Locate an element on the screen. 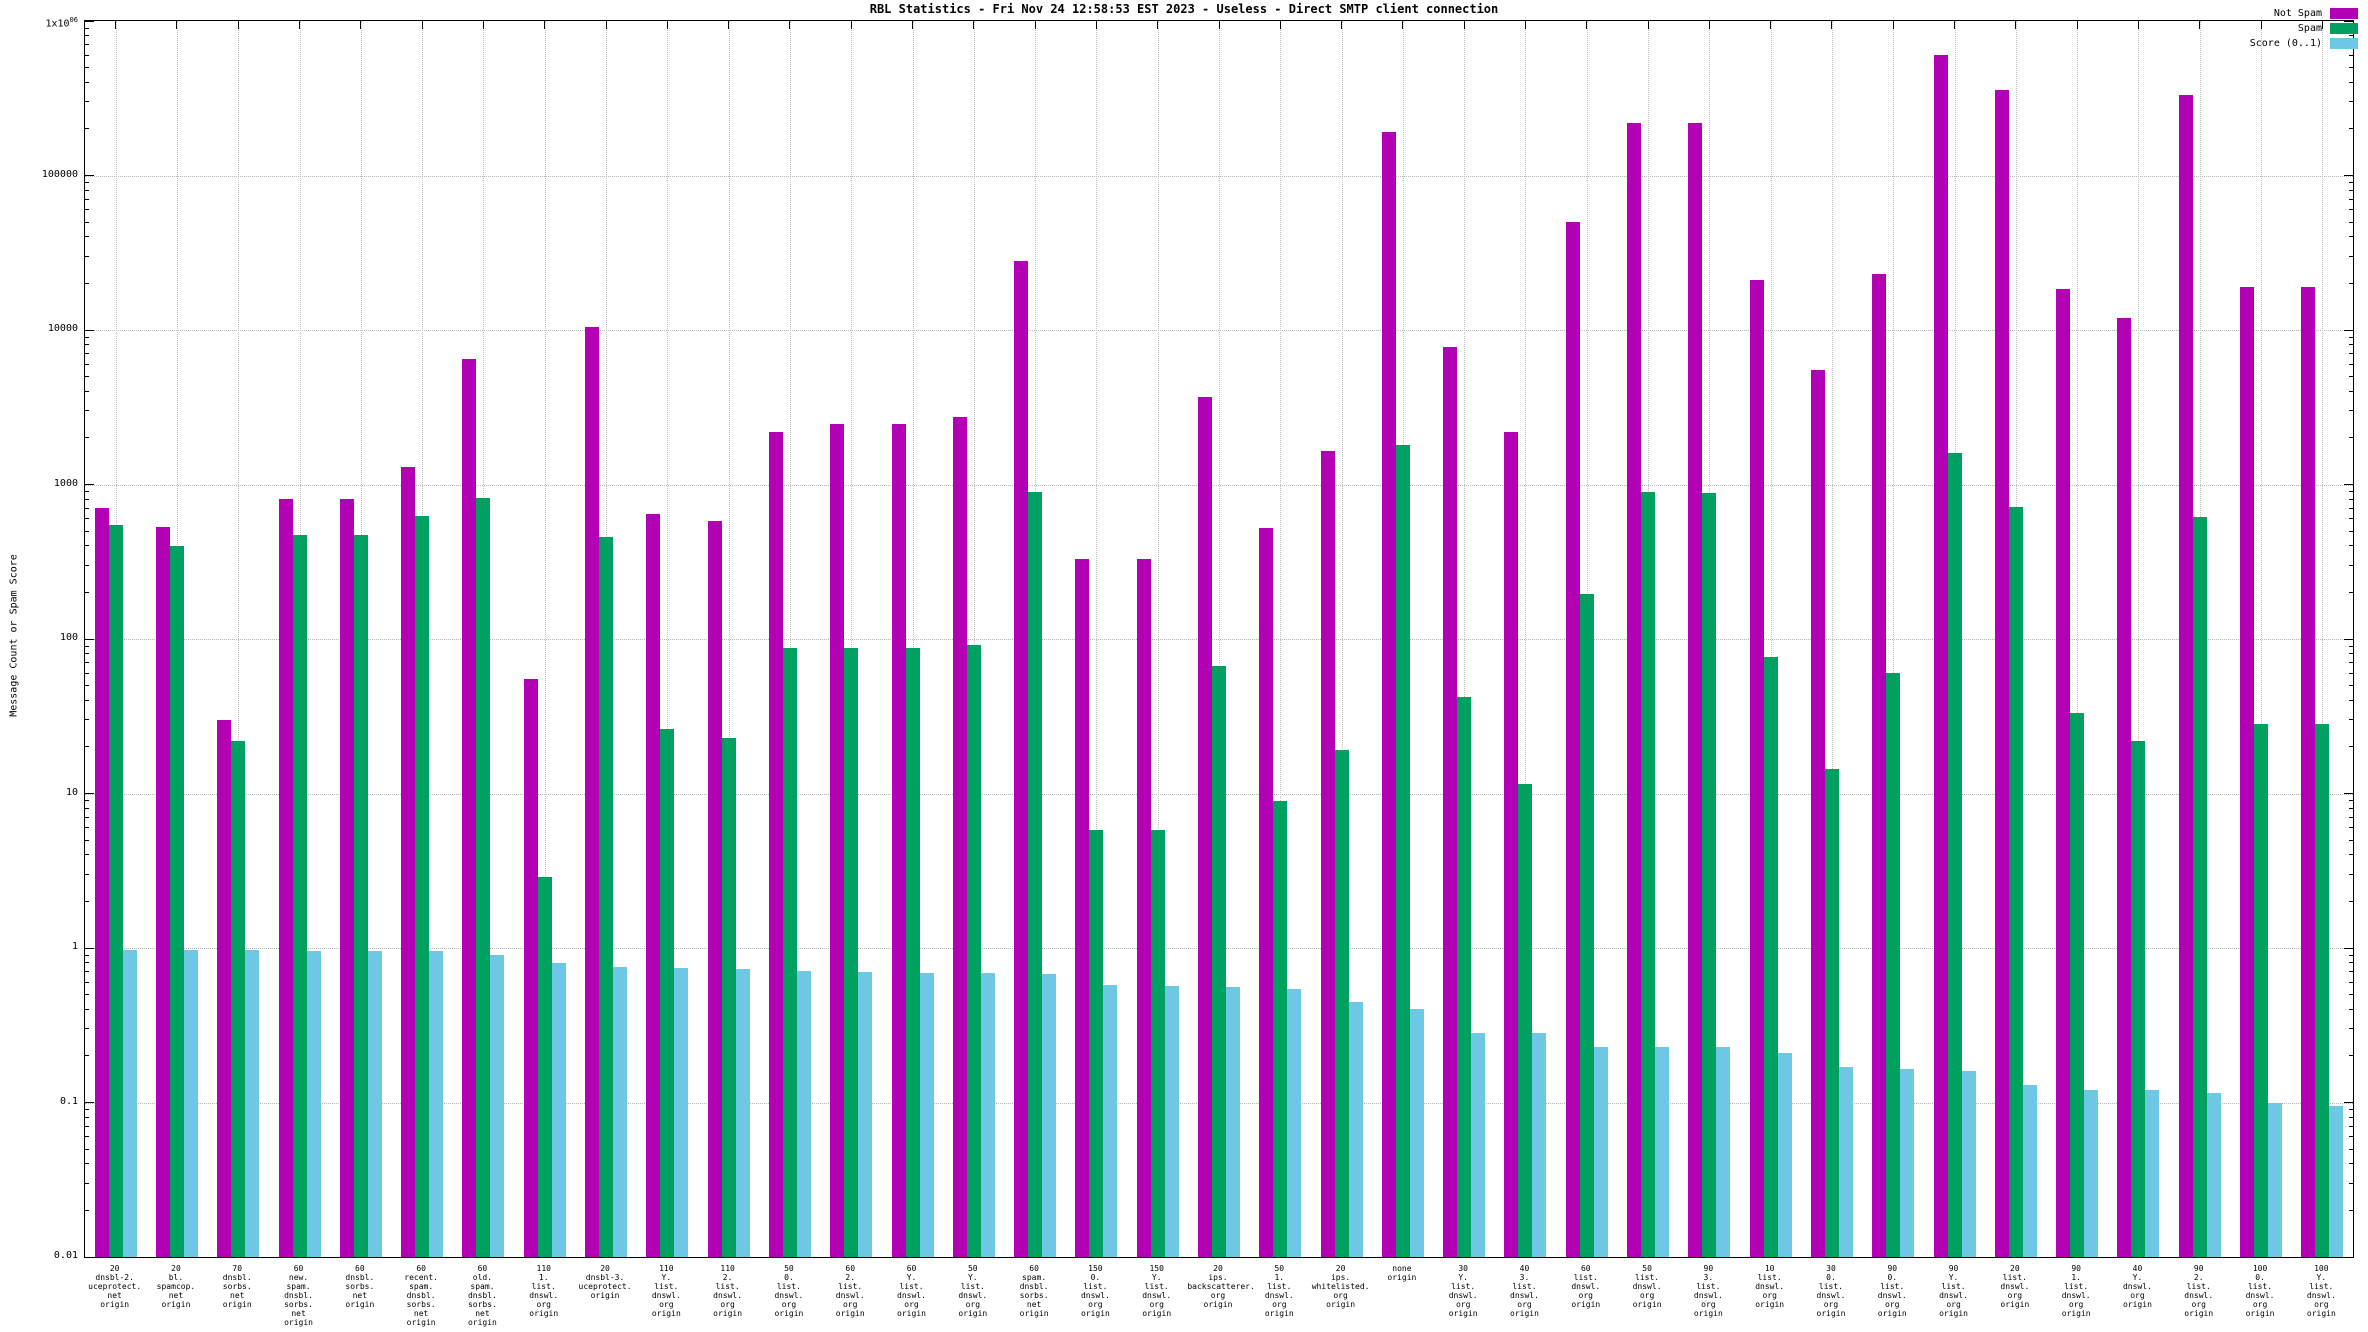  y-tick-label: 1x1006 is located at coordinates (61, 23).